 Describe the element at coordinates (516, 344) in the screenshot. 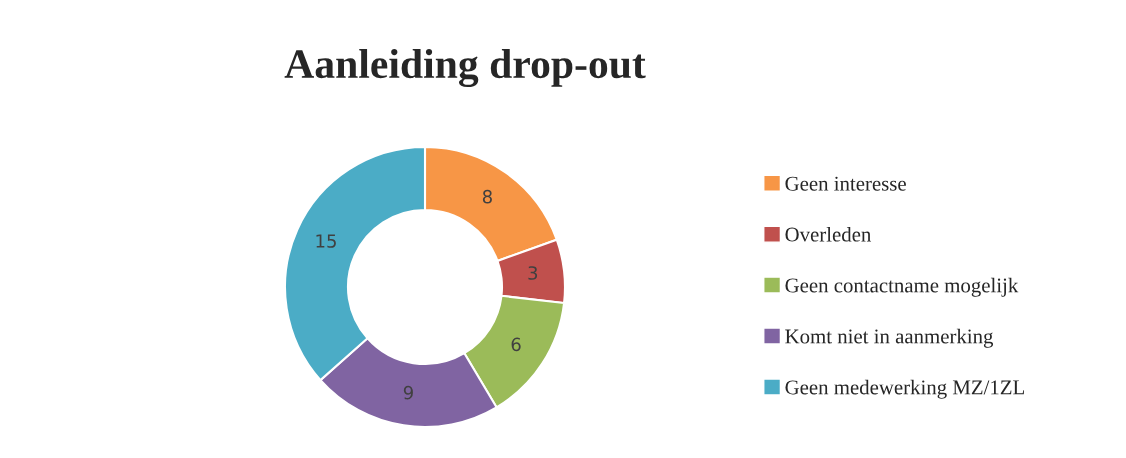

I see `data-label: 6` at that location.